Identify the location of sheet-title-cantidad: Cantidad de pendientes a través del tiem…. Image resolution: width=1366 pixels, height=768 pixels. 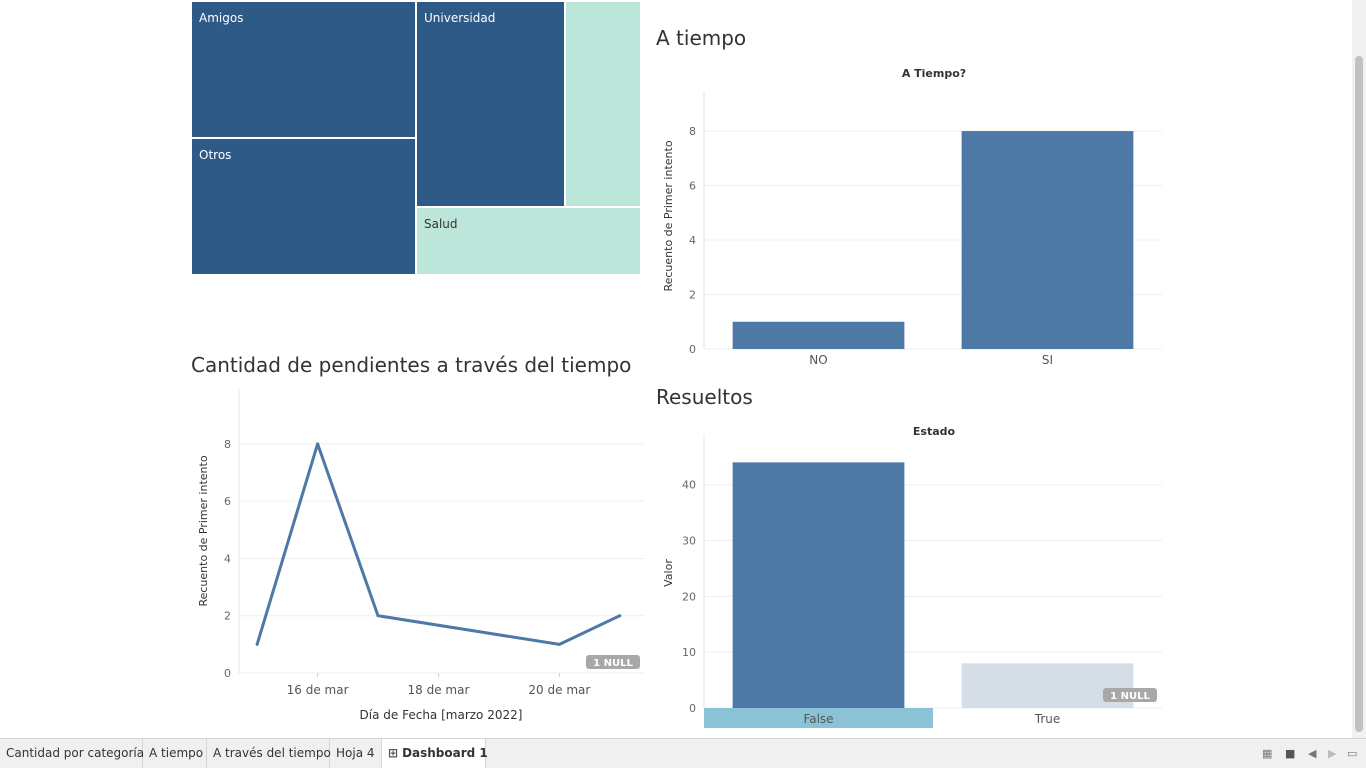
(411, 365).